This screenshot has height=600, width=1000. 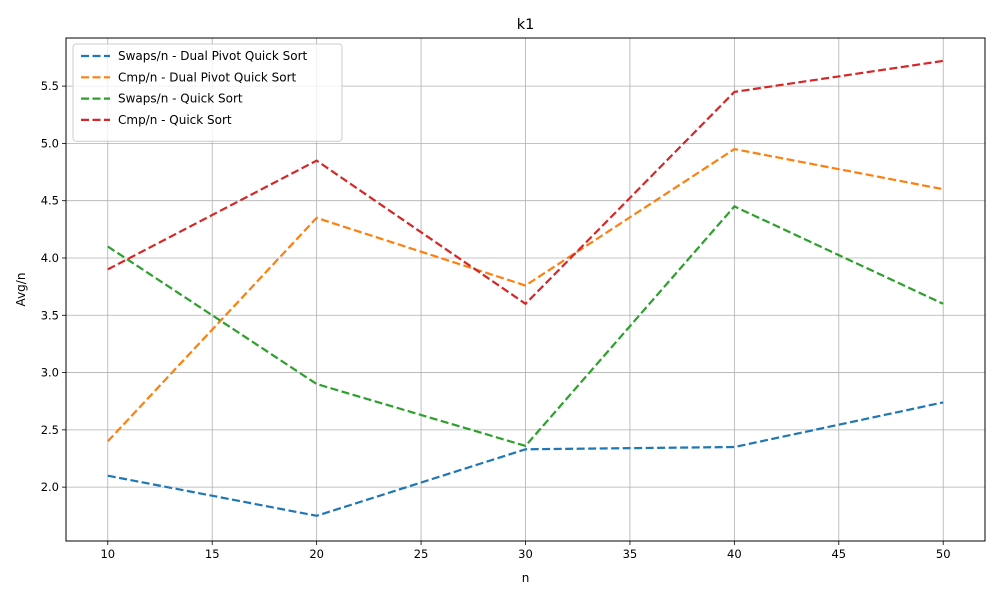 I want to click on x-tick-label: 20, so click(x=316, y=554).